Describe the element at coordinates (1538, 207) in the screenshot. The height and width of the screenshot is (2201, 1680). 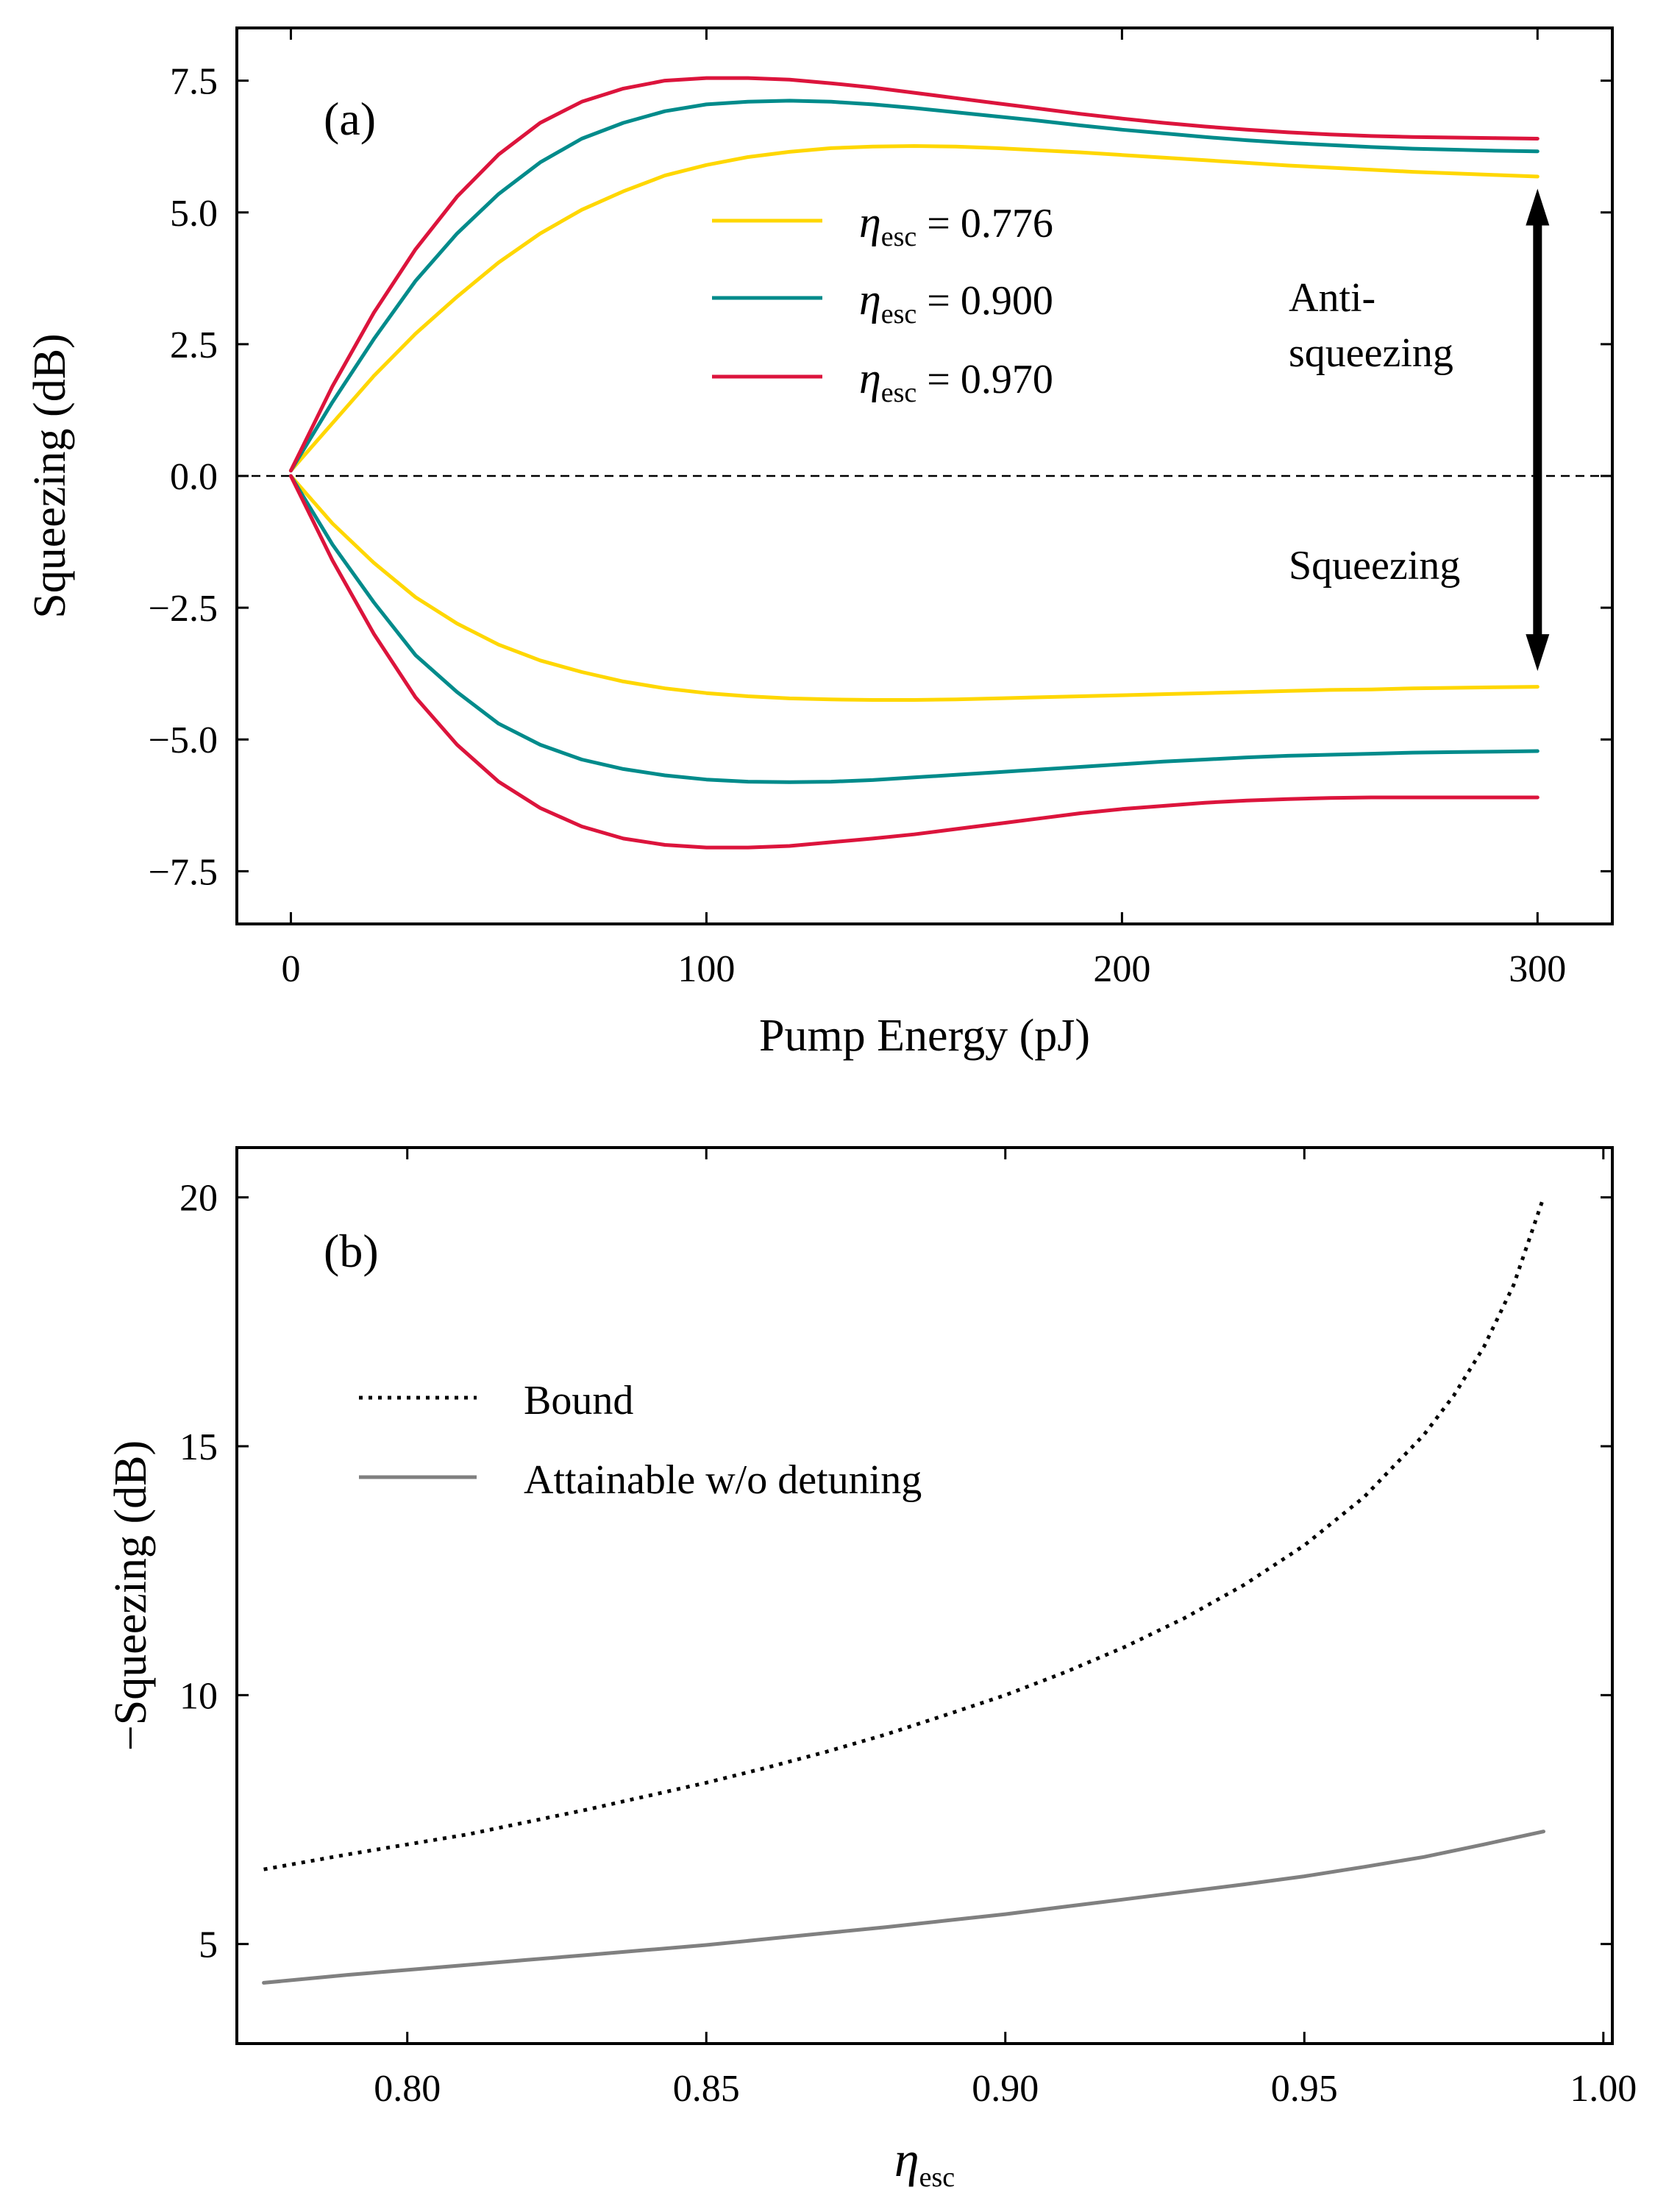
I see `arrow-head-up` at that location.